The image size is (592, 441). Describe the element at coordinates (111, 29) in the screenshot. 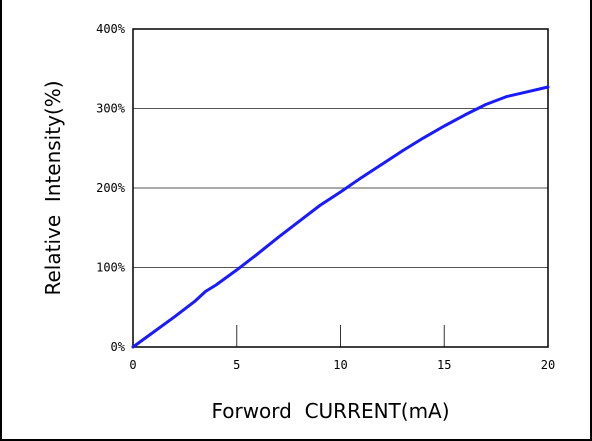

I see `y-tick-label: 400%` at that location.